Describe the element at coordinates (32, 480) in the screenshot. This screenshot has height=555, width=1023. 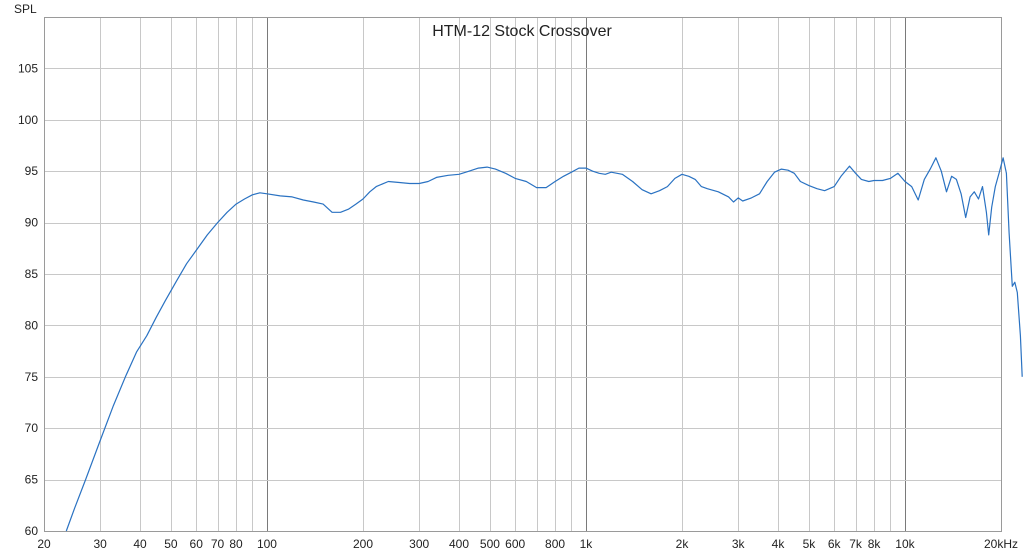
I see `y-tick-label: 65` at that location.